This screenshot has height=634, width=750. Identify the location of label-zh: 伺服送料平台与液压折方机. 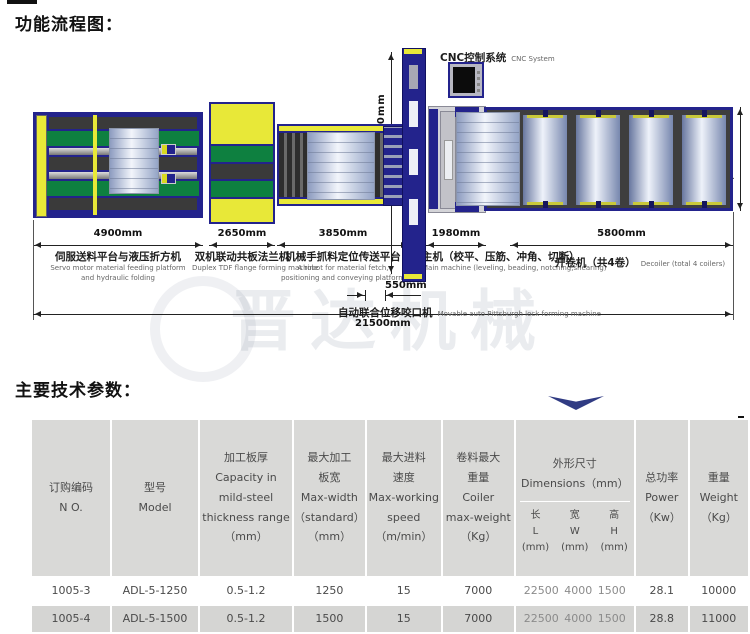
(118, 257).